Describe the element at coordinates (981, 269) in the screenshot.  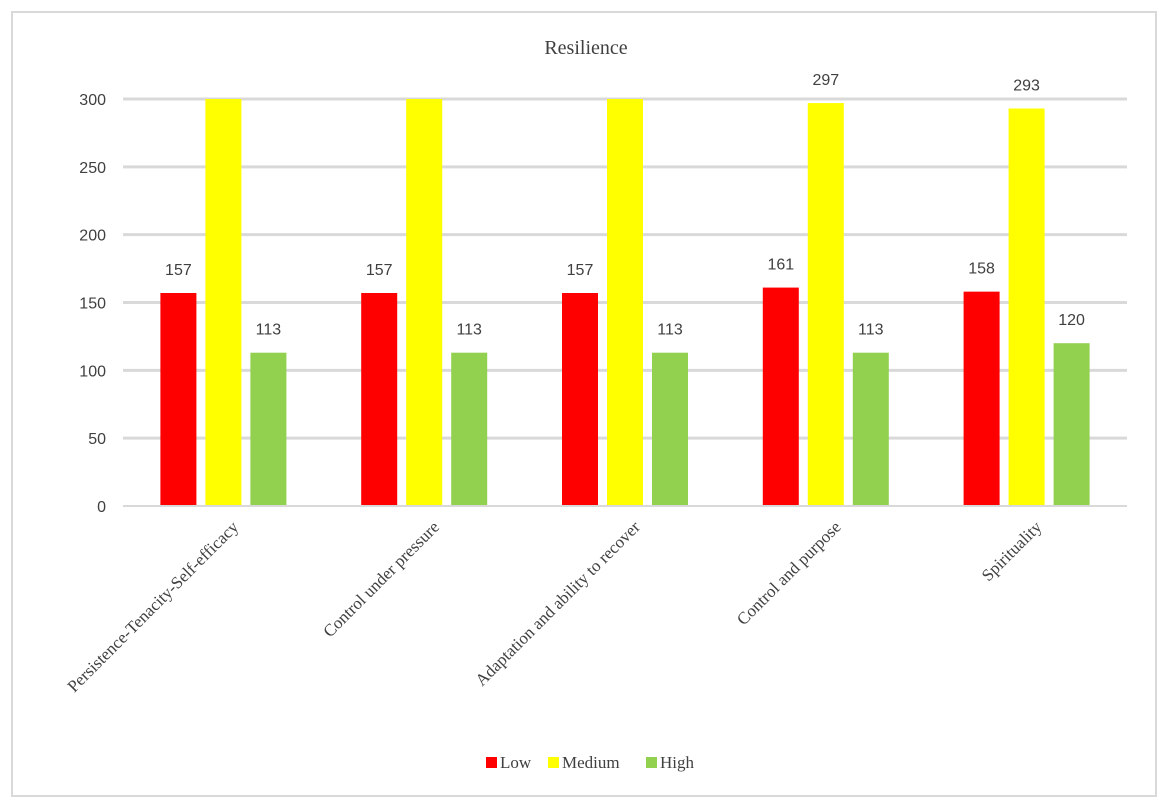
I see `data-label: 158` at that location.